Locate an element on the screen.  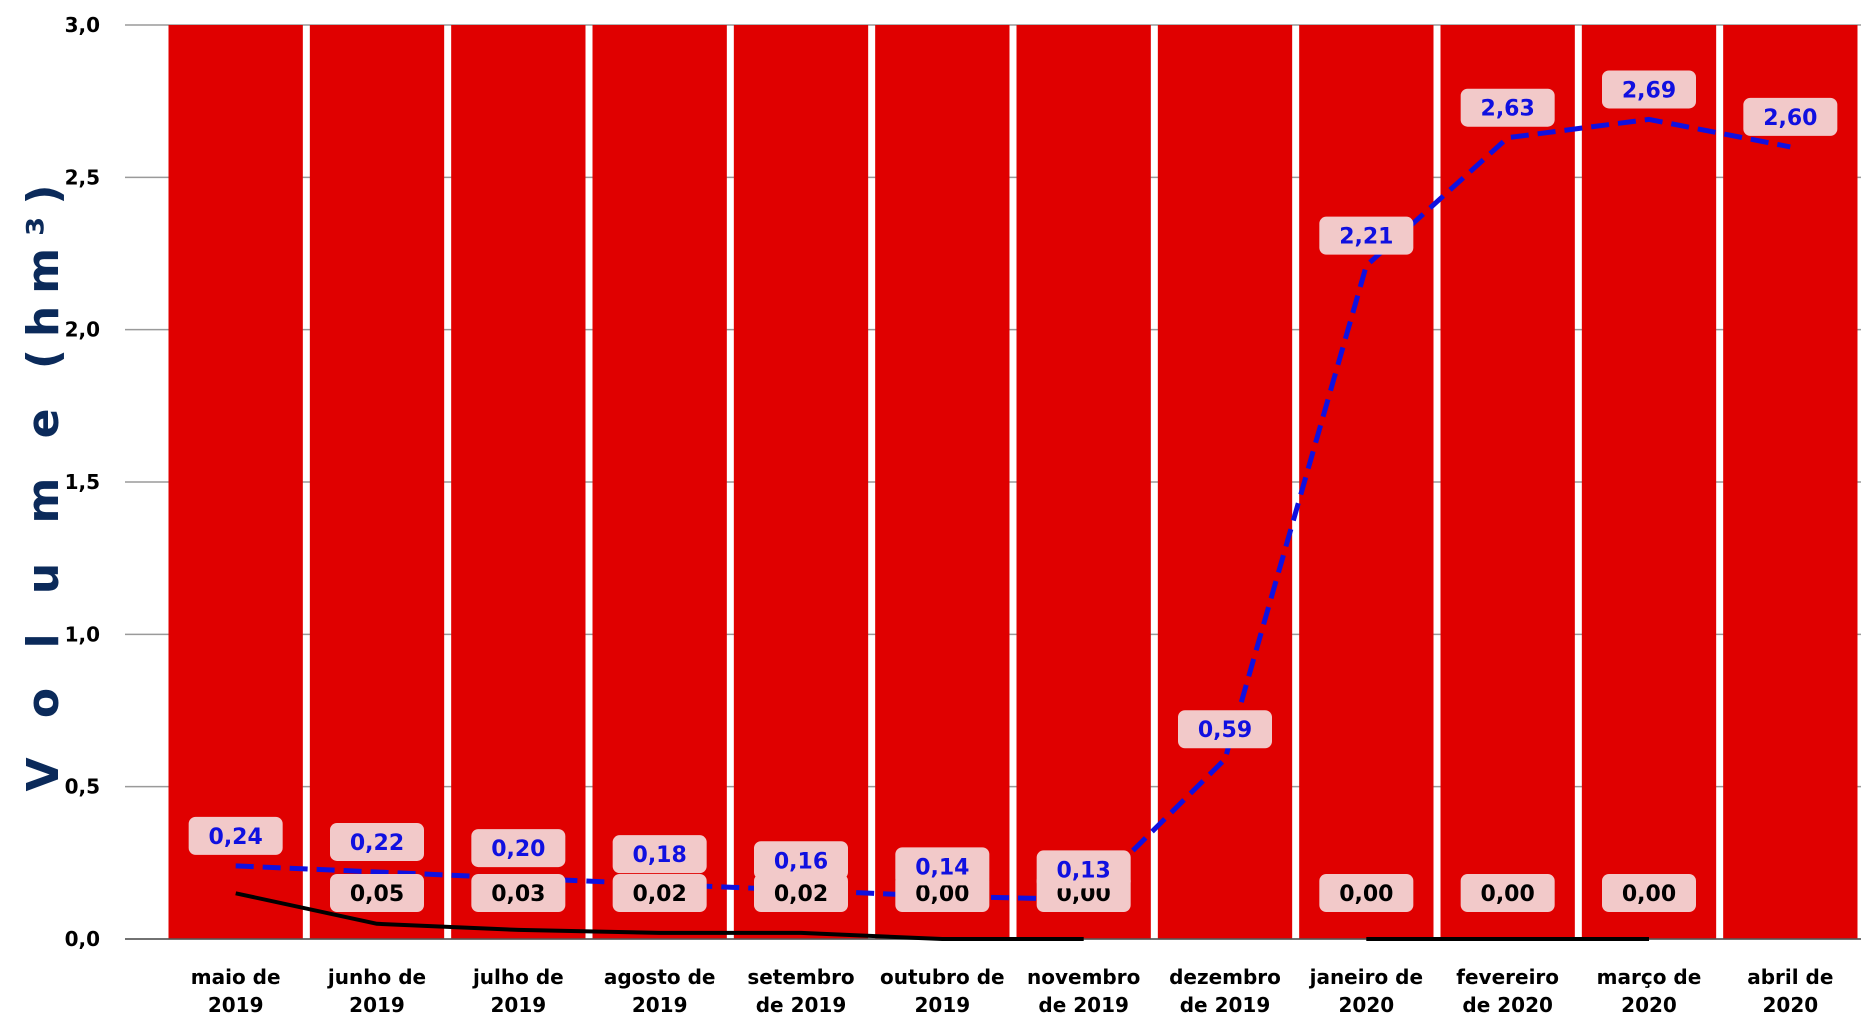
x-tick-label: junho de is located at coordinates (376, 977).